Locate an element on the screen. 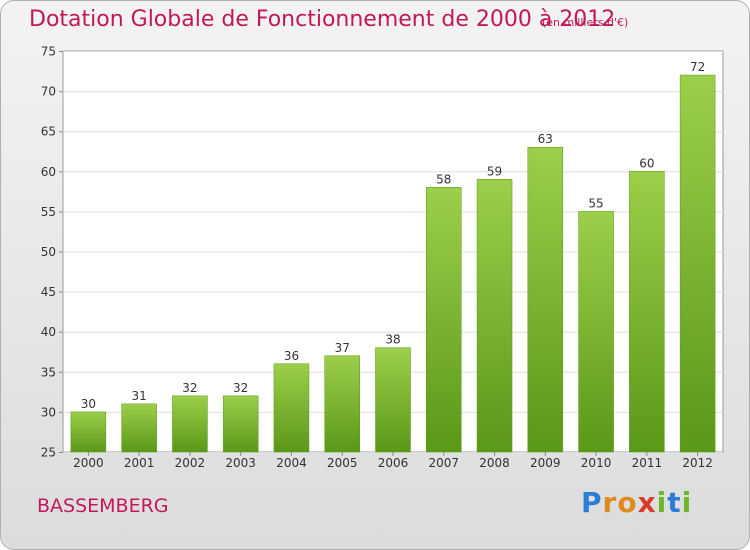 The image size is (750, 550). bar-value-label: 38 is located at coordinates (392, 340).